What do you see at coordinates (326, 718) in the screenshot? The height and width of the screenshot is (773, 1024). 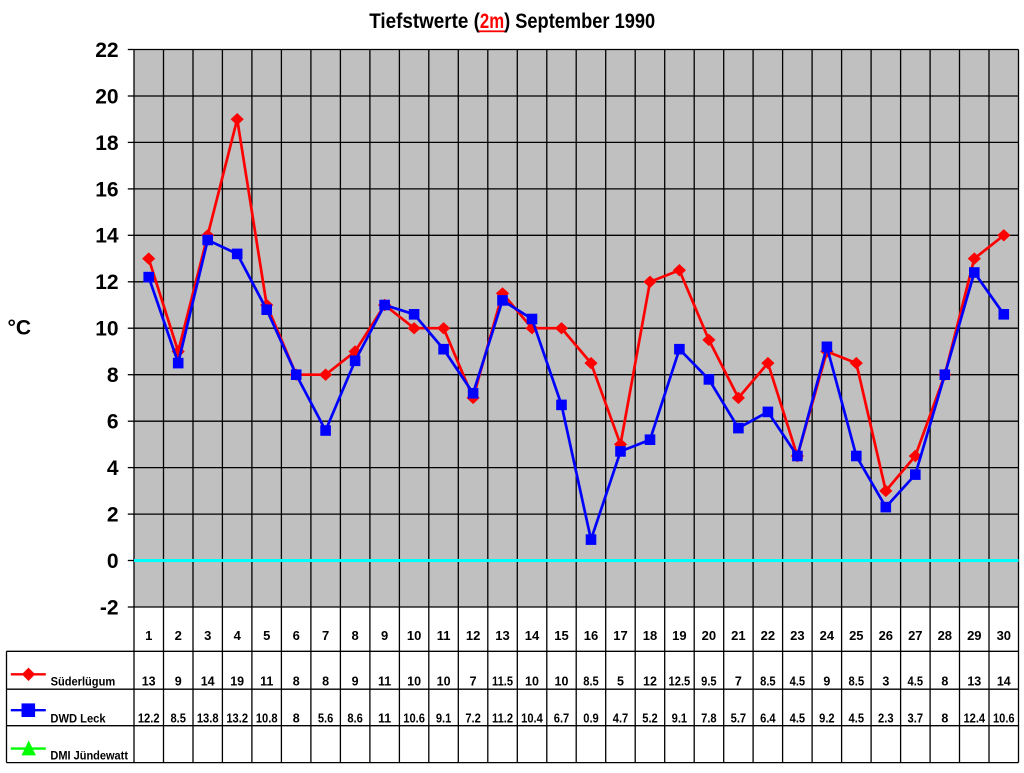 I see `svg-text: 5.6` at bounding box center [326, 718].